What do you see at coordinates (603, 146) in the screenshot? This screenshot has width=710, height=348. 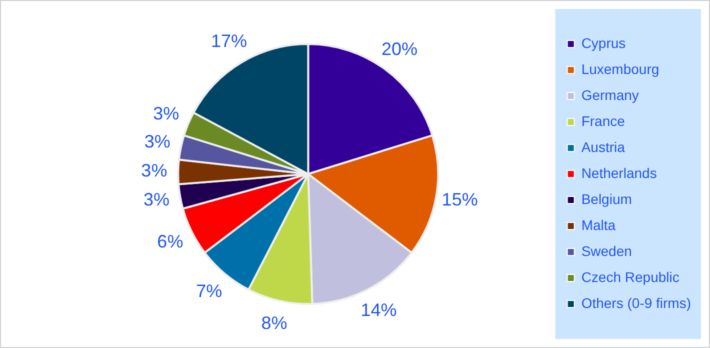 I see `legend-label: Austria` at bounding box center [603, 146].